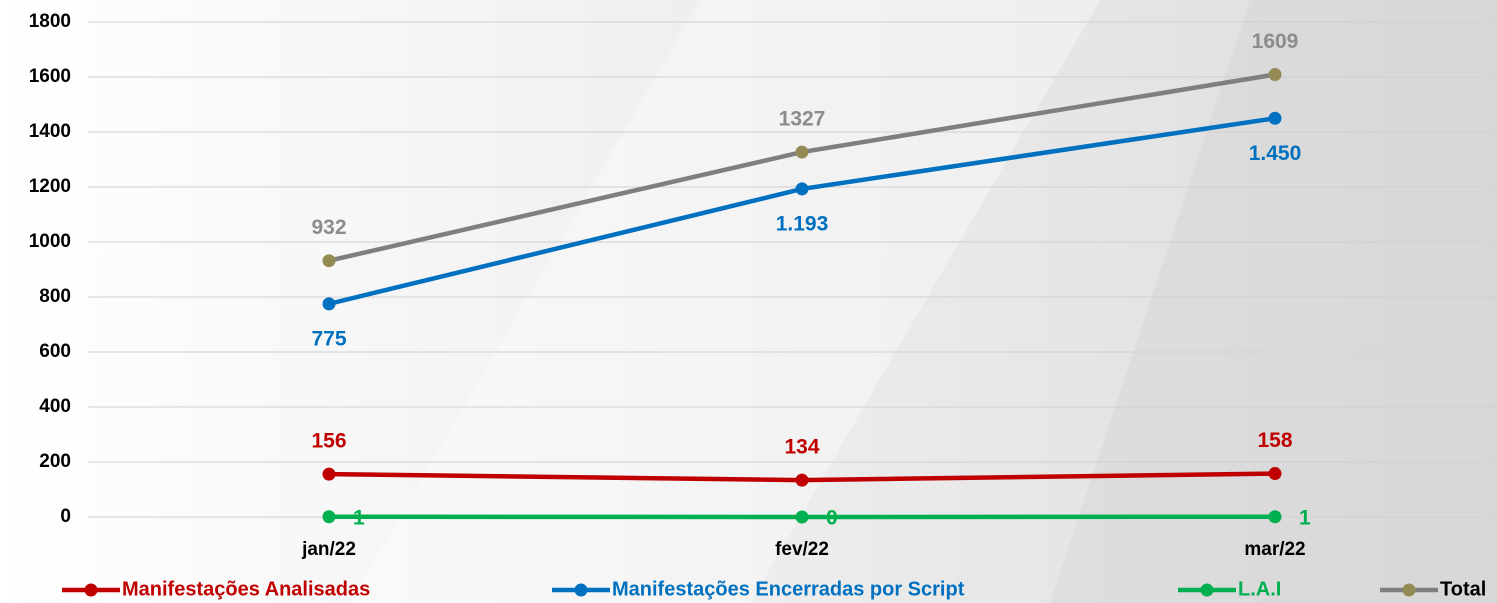  What do you see at coordinates (328, 549) in the screenshot?
I see `x-tick-label: jan/22` at bounding box center [328, 549].